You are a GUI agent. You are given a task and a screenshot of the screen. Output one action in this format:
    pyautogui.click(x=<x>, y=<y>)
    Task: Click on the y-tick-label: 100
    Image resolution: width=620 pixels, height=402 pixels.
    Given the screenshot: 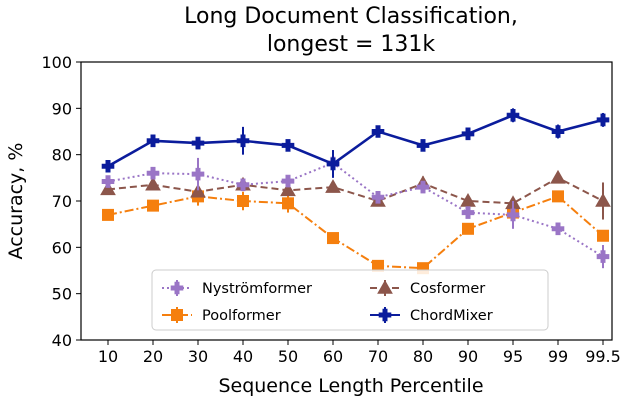 What is the action you would take?
    pyautogui.click(x=56, y=62)
    